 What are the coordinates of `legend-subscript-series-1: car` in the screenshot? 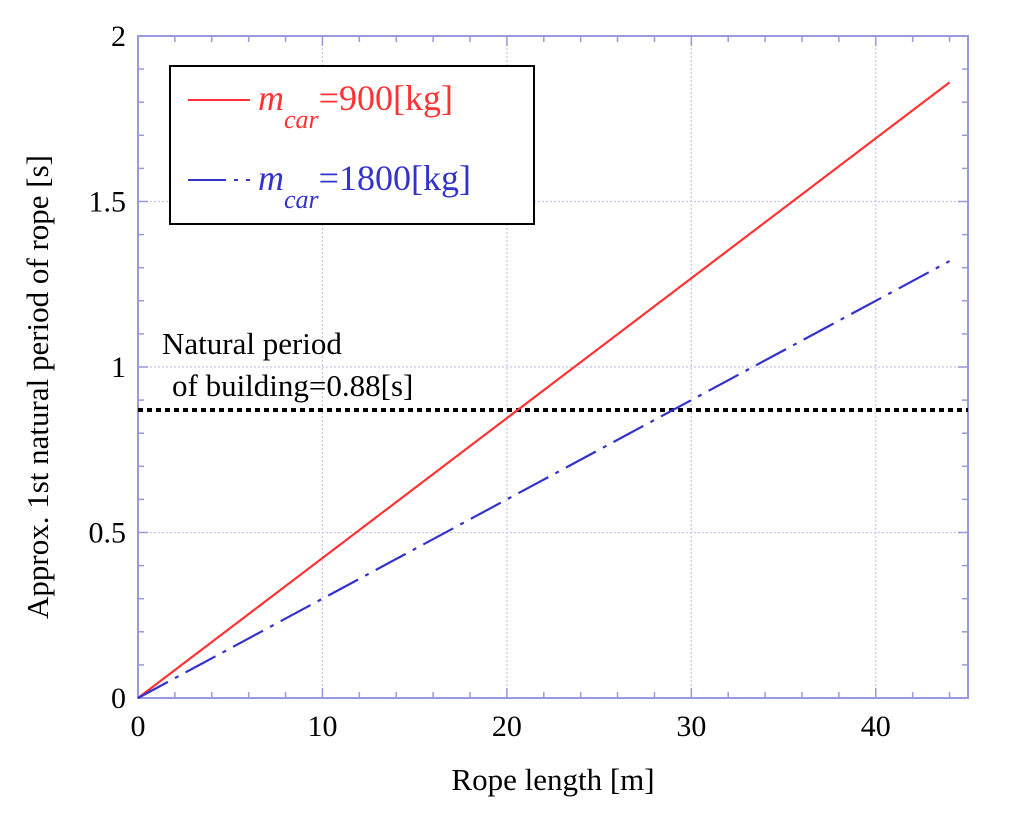 It's located at (302, 119).